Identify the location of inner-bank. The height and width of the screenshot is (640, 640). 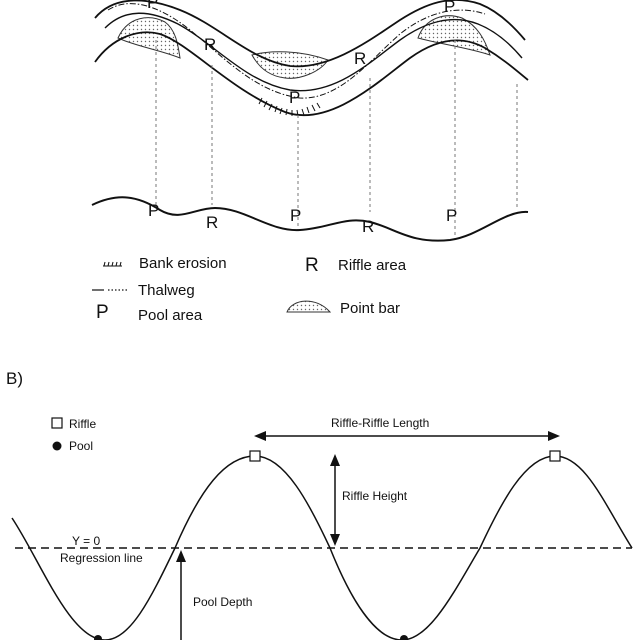
(313, 52).